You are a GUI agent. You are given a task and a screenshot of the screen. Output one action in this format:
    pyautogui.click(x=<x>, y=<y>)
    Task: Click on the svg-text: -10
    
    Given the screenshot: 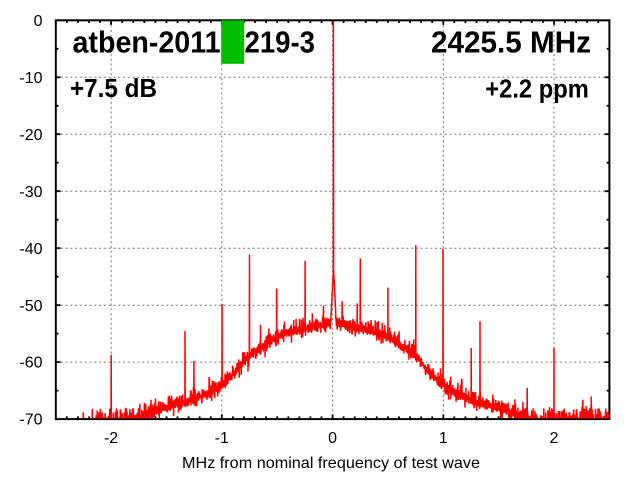 What is the action you would take?
    pyautogui.click(x=30, y=78)
    